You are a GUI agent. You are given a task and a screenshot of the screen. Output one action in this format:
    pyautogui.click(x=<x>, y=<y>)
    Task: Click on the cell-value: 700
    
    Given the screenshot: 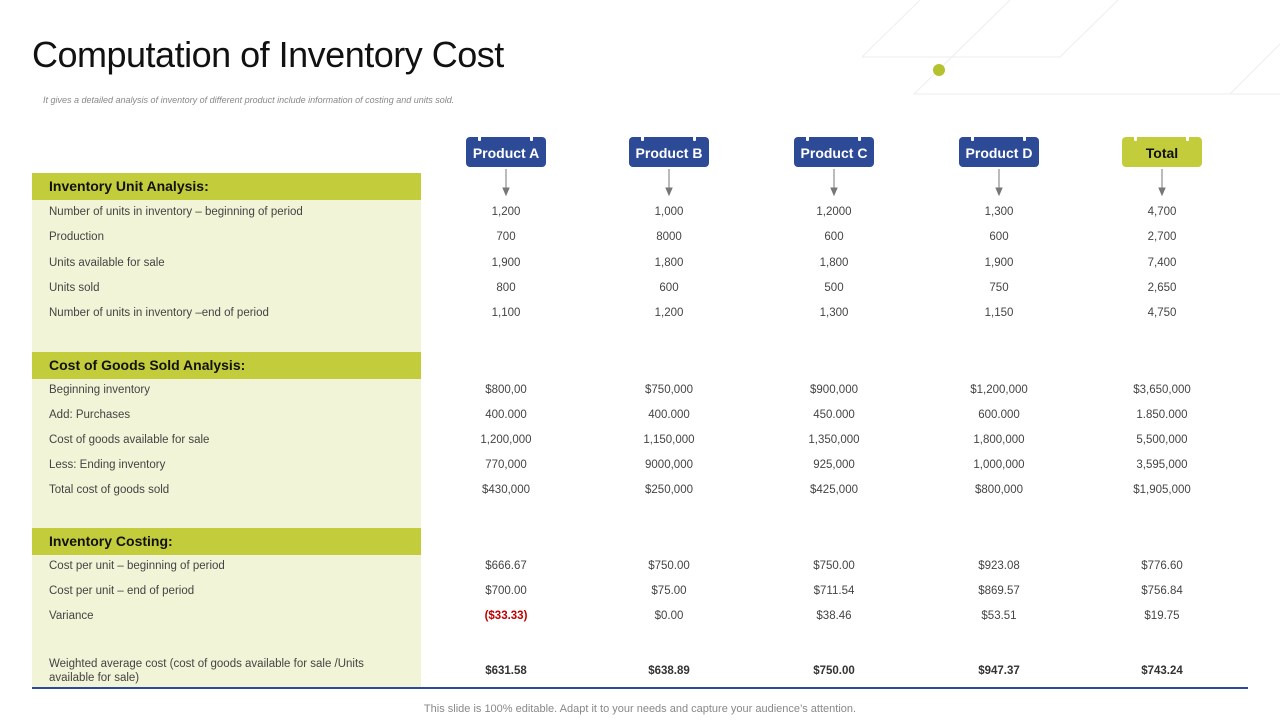 What is the action you would take?
    pyautogui.click(x=506, y=237)
    